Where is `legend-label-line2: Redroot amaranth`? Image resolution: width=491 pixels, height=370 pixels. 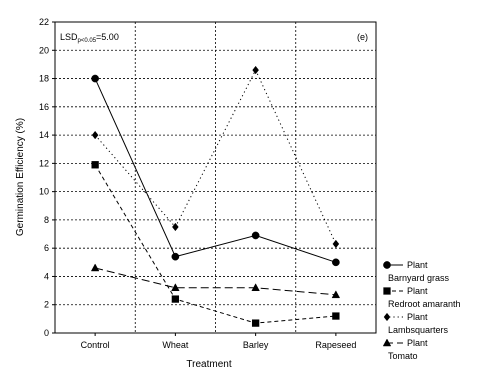
legend-label-line2: Redroot amaranth is located at coordinates (424, 304).